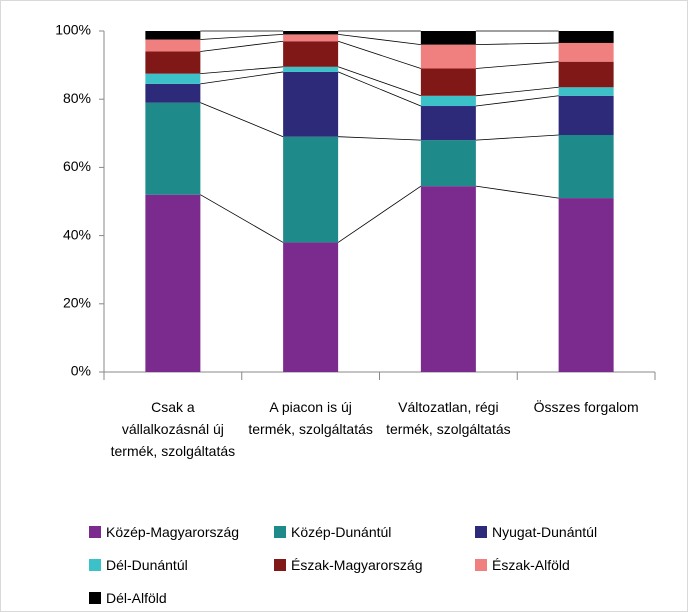 This screenshot has height=612, width=688. I want to click on legend-item: Dél-Alföld, so click(128, 598).